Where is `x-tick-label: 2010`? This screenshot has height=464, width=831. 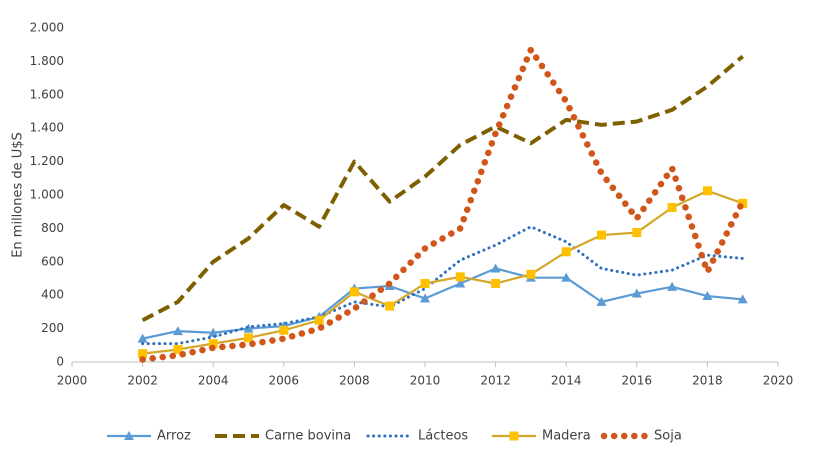 x-tick-label: 2010 is located at coordinates (425, 381).